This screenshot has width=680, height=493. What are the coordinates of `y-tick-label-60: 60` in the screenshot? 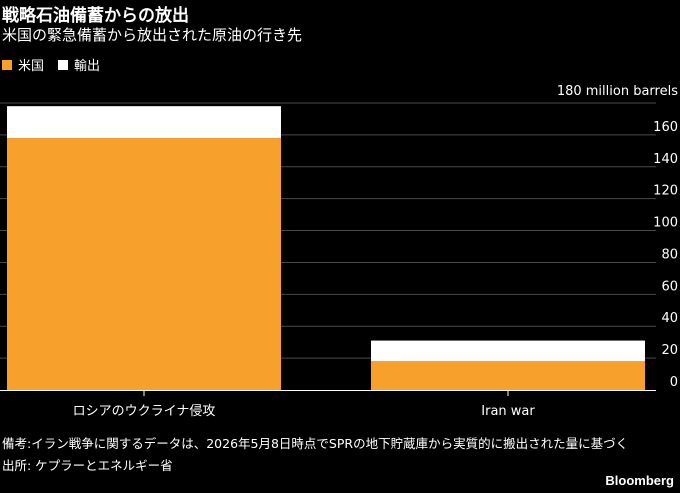 It's located at (669, 286).